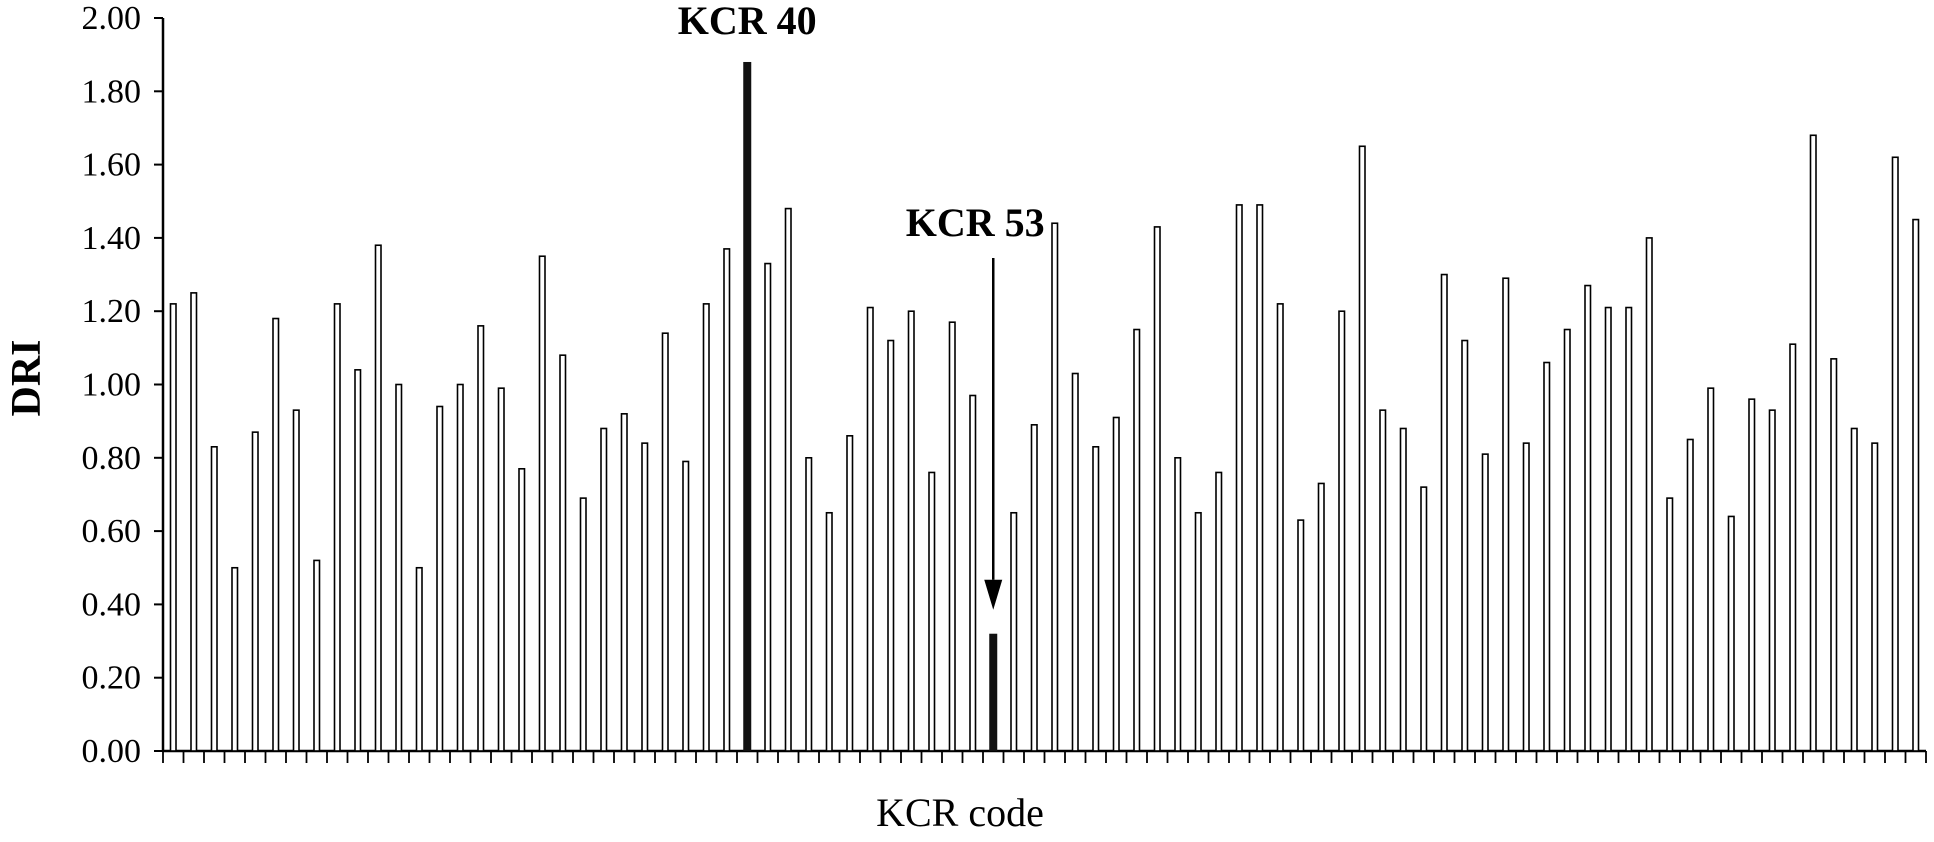 Image resolution: width=1934 pixels, height=842 pixels. Describe the element at coordinates (112, 18) in the screenshot. I see `y-tick-label: 2.00` at that location.